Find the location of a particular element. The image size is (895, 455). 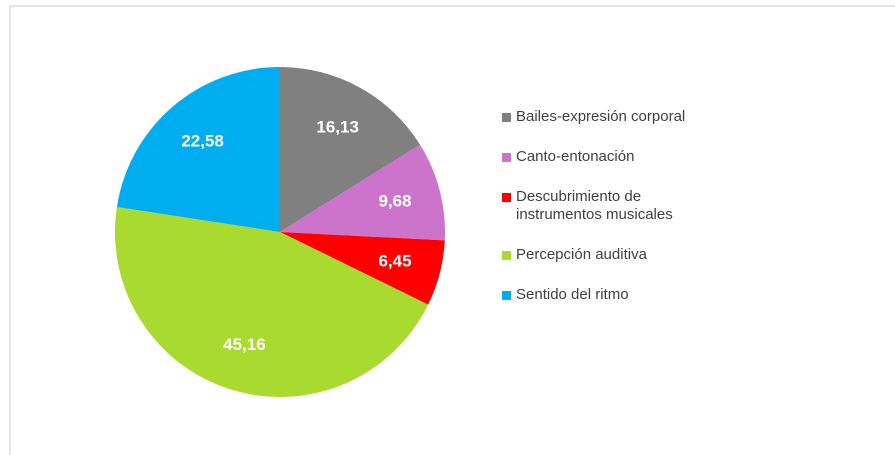

legend-label: Sentido del ritmo is located at coordinates (572, 294).